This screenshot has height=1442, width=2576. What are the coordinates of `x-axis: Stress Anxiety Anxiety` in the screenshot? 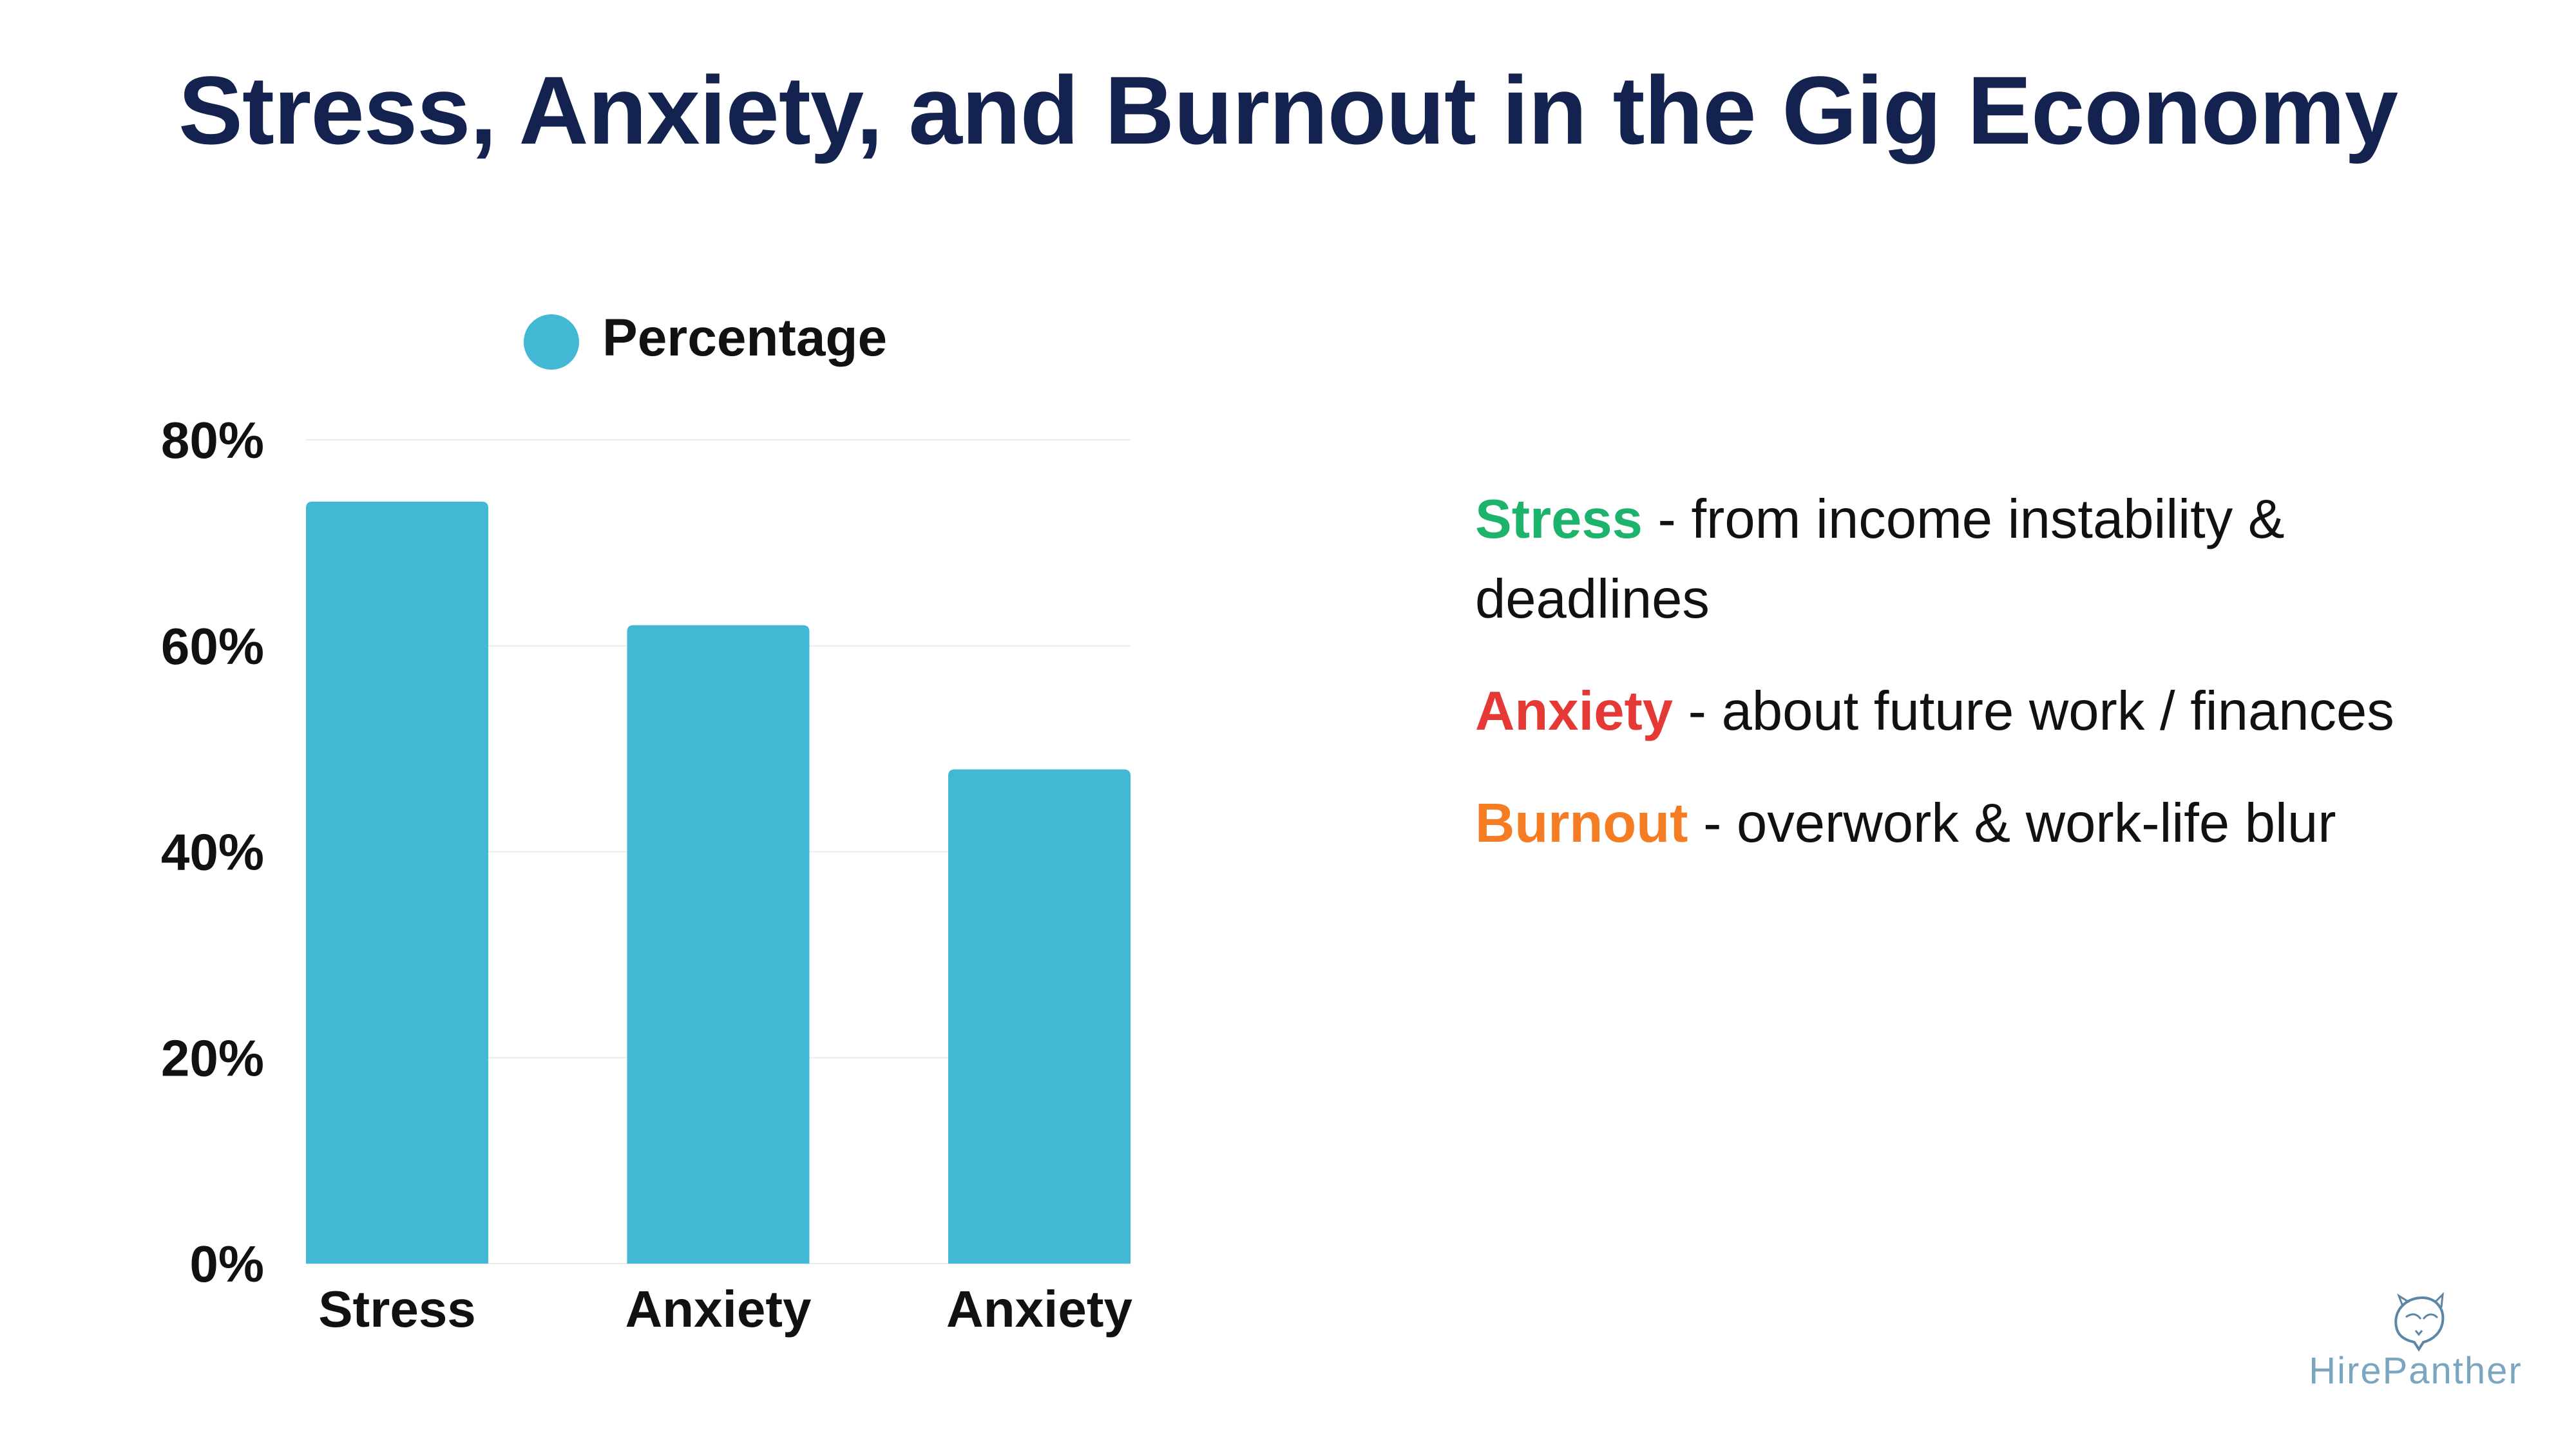 It's located at (725, 1309).